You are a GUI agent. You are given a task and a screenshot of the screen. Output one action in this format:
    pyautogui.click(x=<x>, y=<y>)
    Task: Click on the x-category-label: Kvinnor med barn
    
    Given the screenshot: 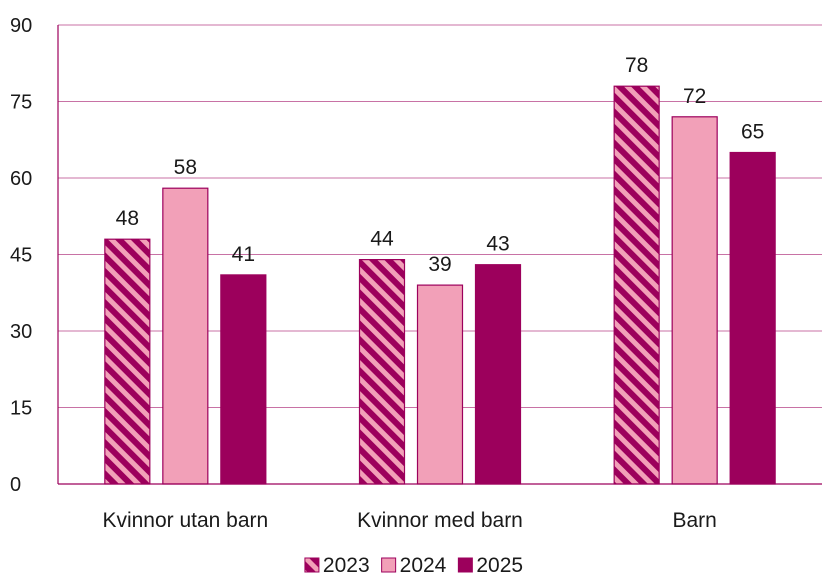 What is the action you would take?
    pyautogui.click(x=440, y=520)
    